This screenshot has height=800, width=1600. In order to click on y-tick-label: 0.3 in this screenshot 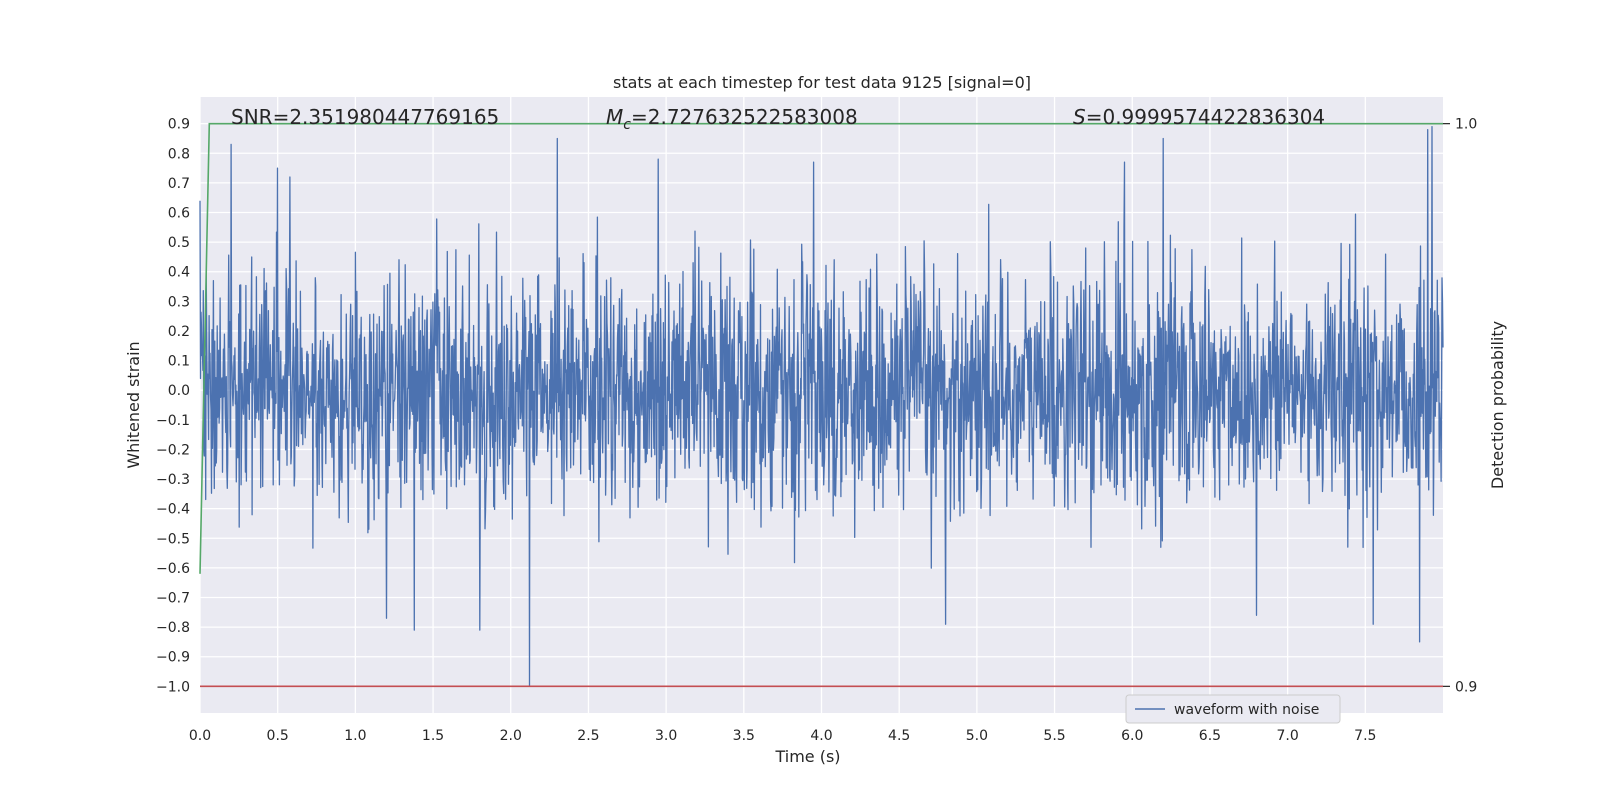, I will do `click(179, 302)`.